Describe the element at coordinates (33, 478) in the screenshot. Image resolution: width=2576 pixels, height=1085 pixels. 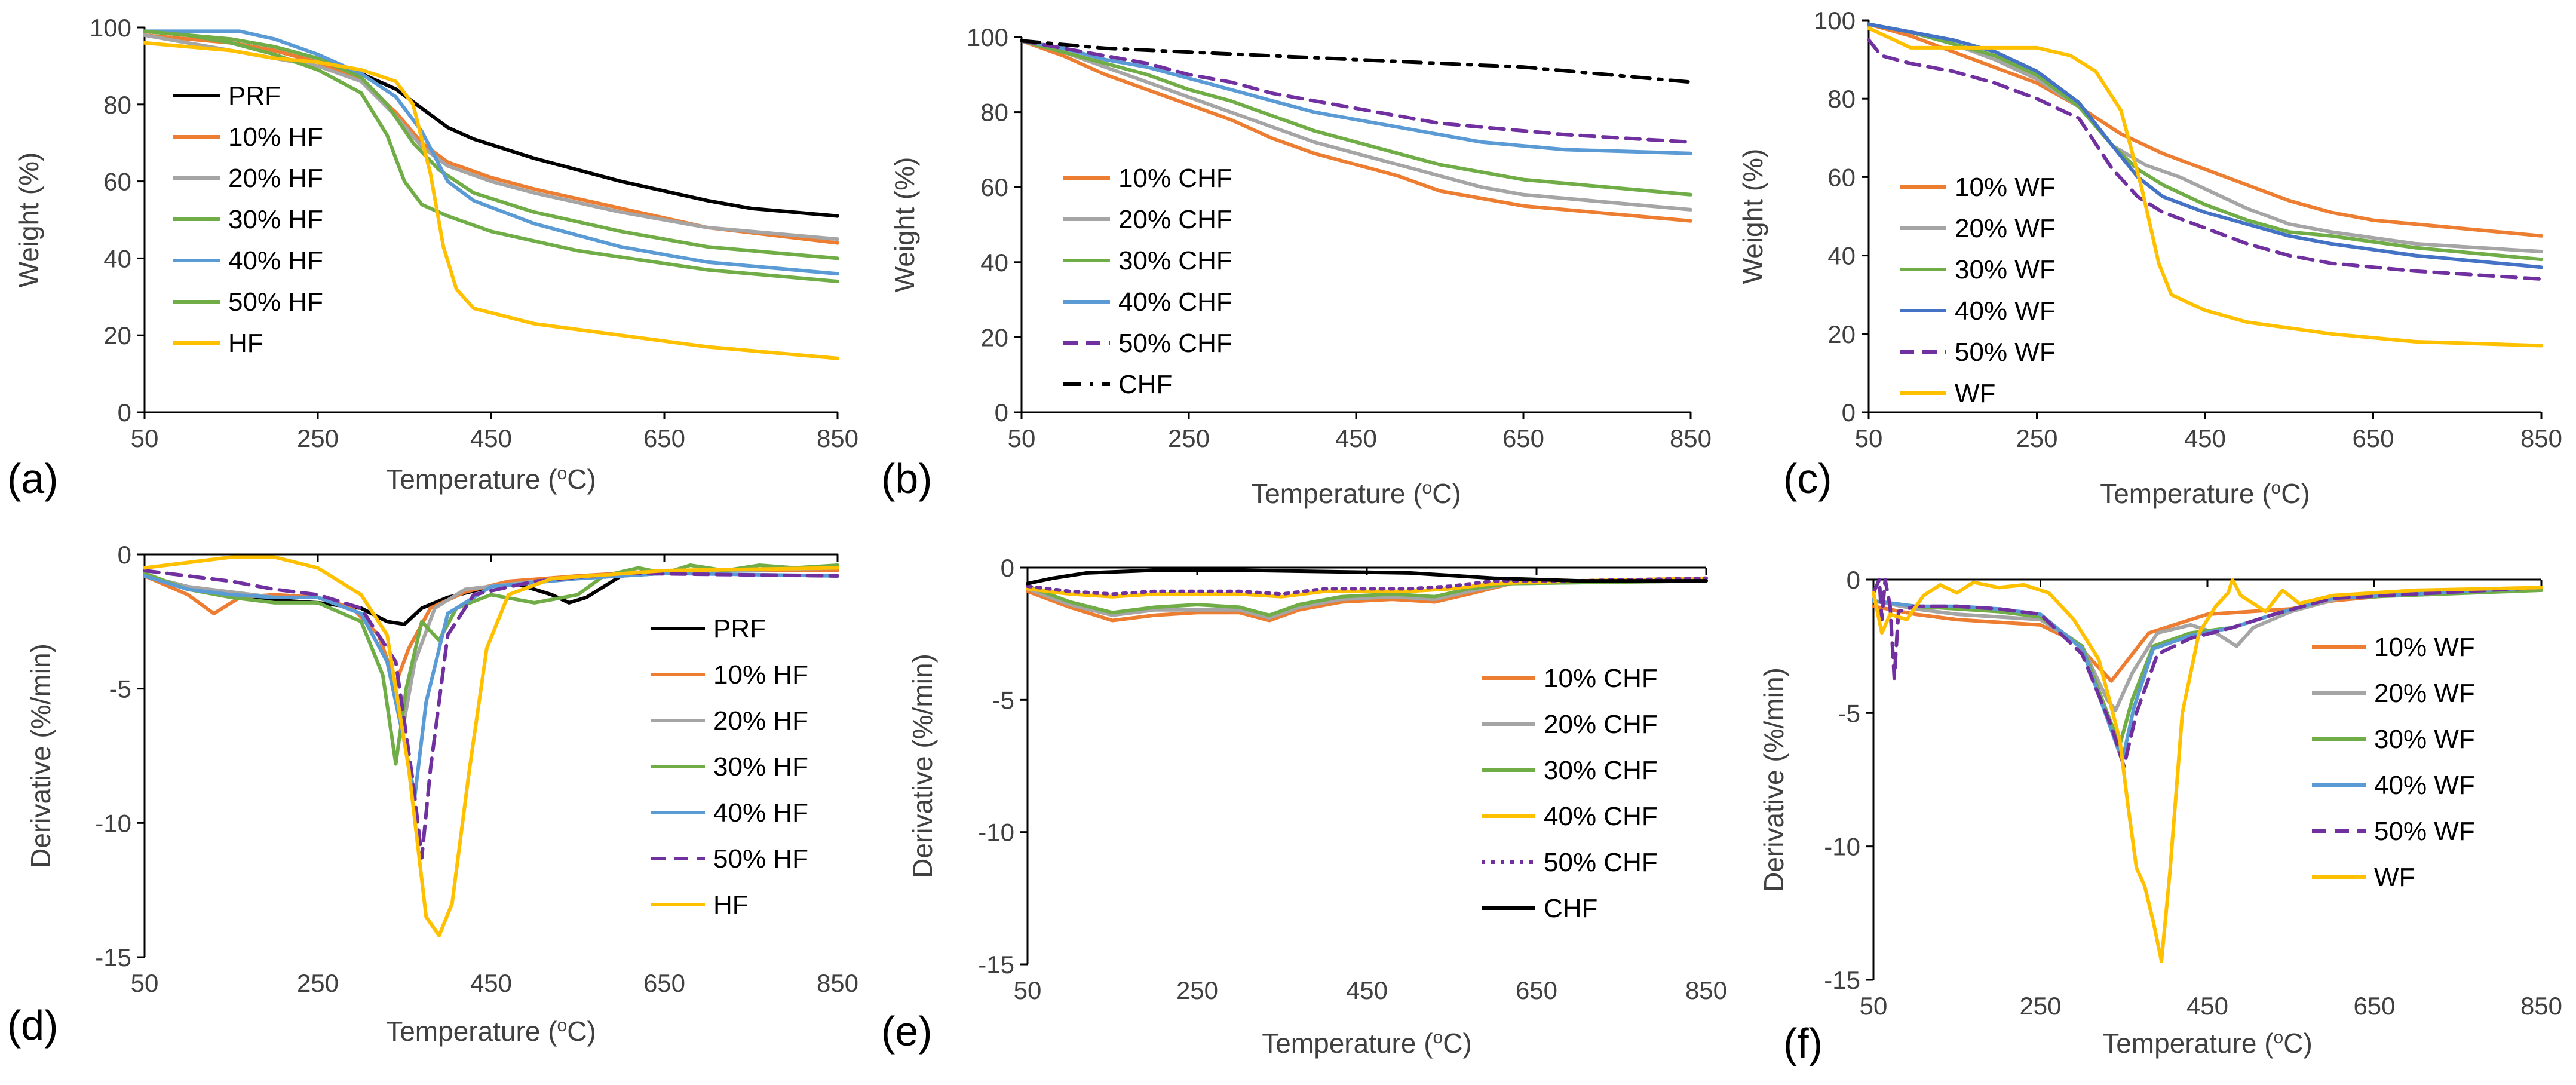
I see `panel-label: (a)` at that location.